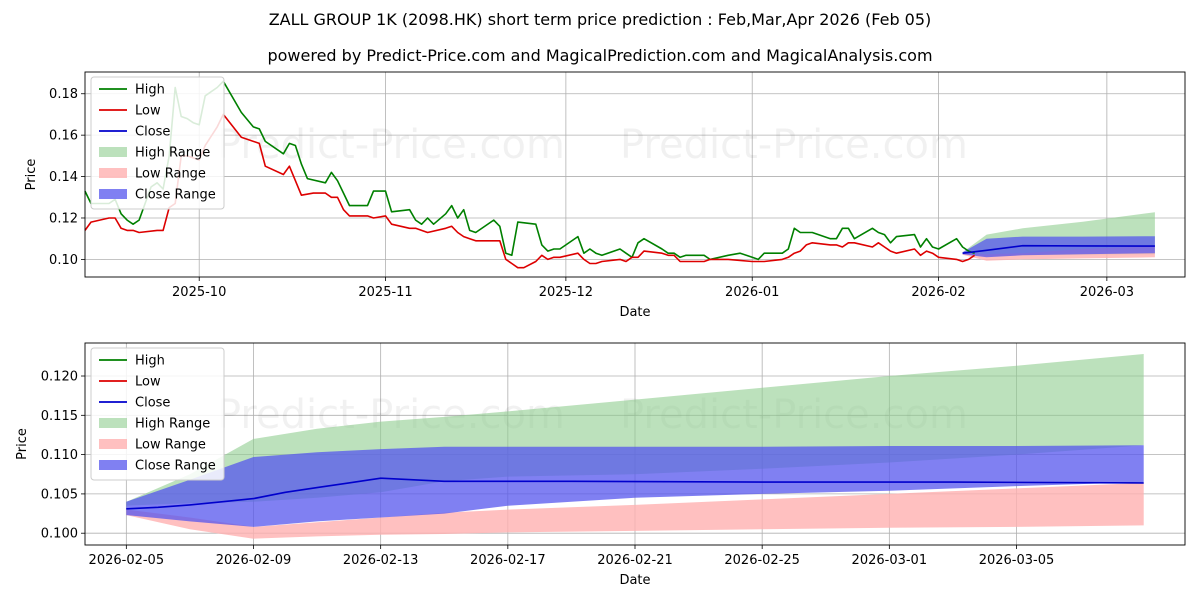  I want to click on y-tick-label: 0.100, so click(59, 534).